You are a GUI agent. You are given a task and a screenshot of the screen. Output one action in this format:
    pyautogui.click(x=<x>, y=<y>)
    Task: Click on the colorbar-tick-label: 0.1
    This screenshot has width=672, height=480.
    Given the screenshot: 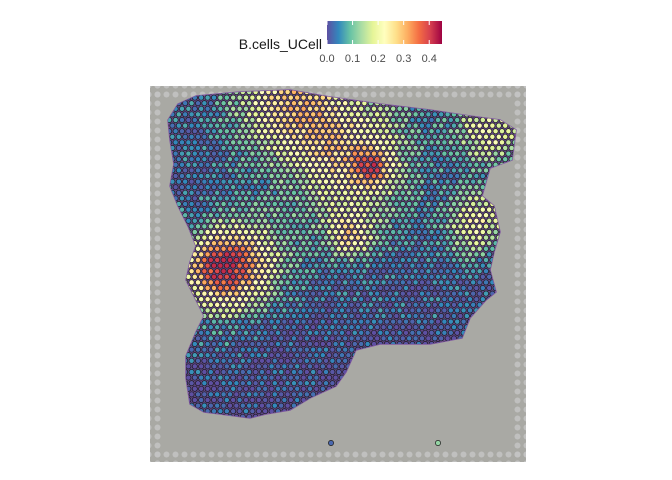 What is the action you would take?
    pyautogui.click(x=352, y=59)
    